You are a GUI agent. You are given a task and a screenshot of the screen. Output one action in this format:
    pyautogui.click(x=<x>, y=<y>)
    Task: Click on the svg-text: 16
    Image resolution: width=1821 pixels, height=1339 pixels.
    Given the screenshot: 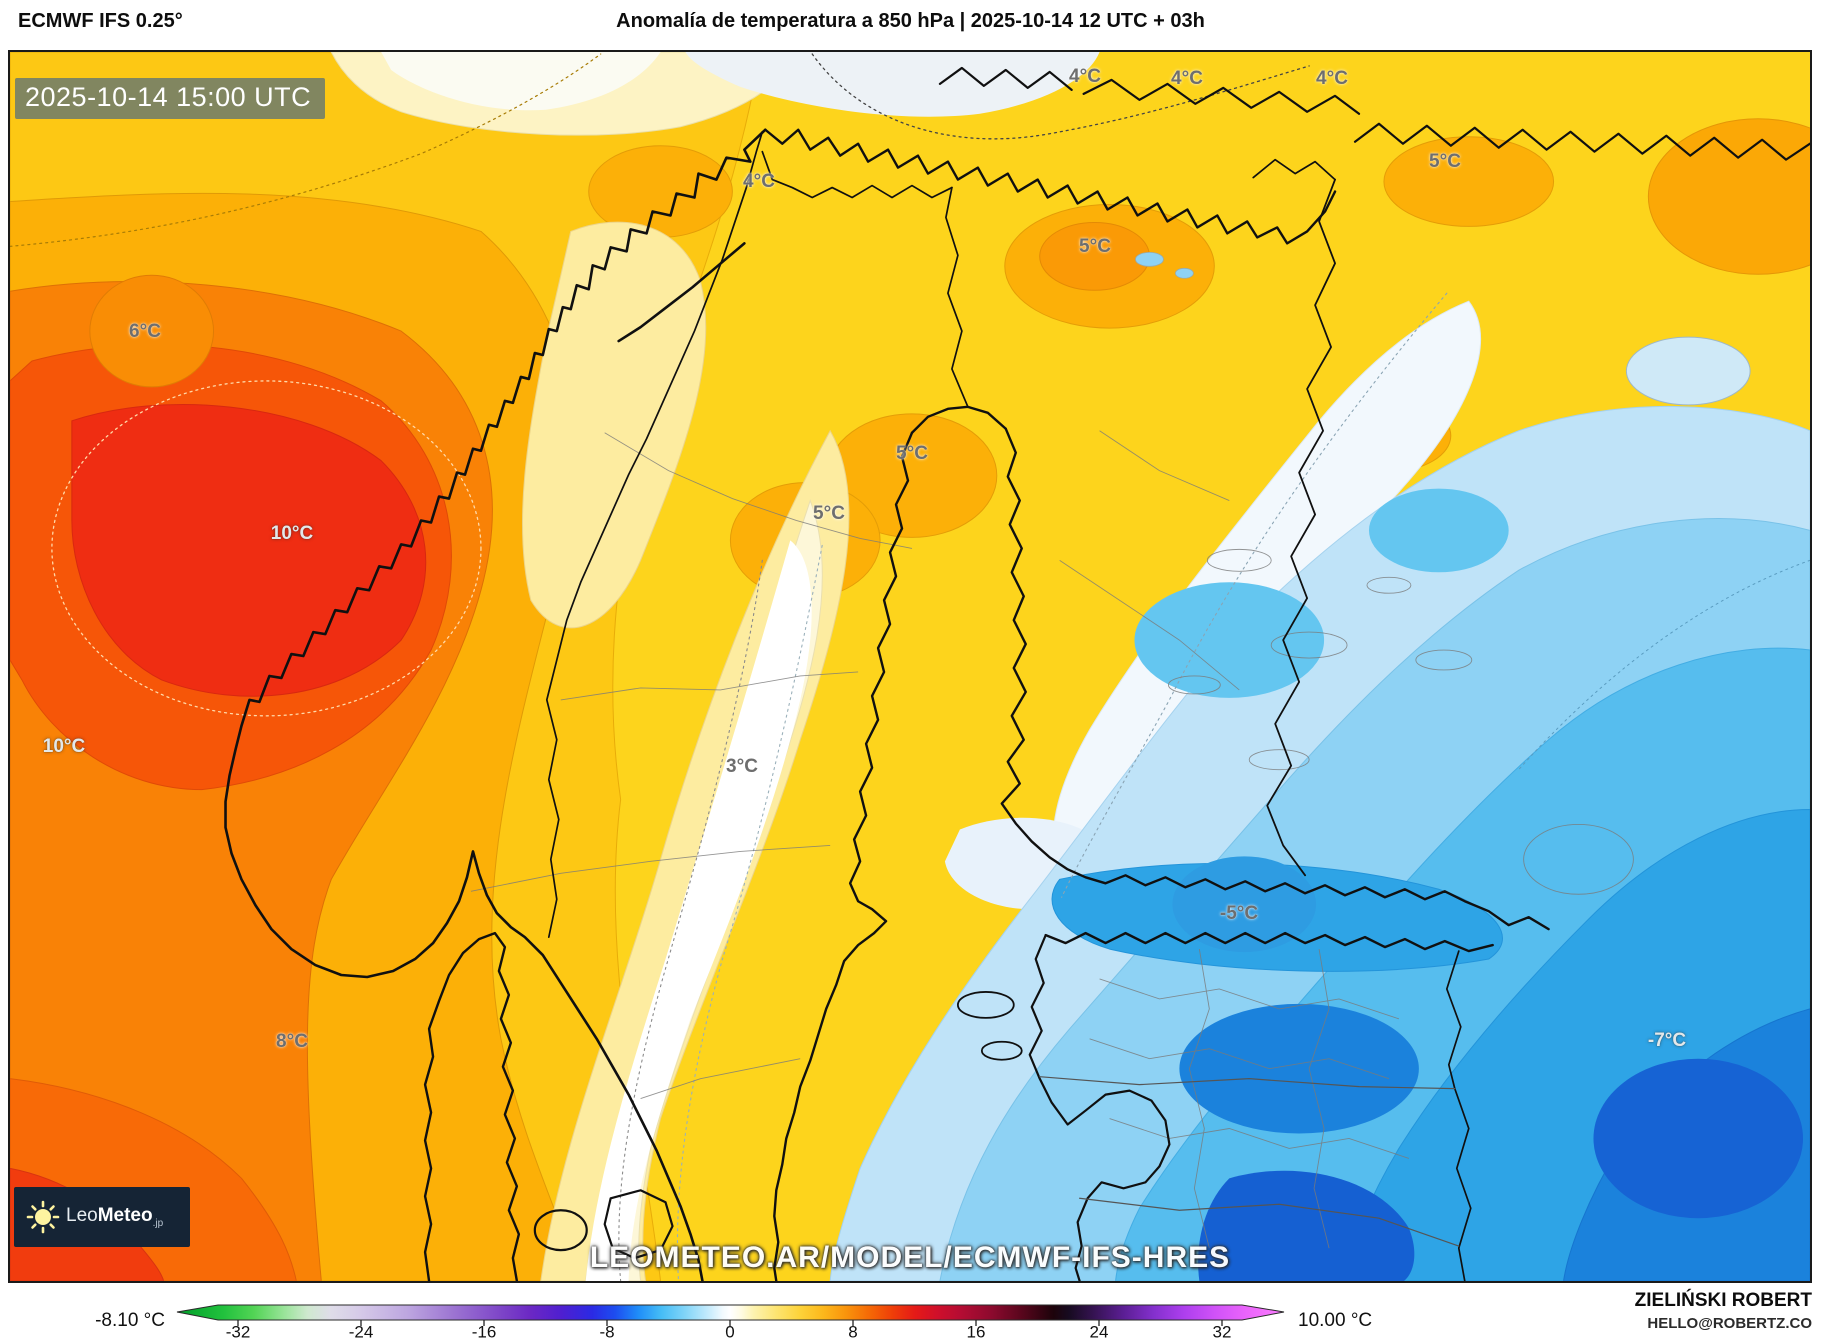 What is the action you would take?
    pyautogui.click(x=976, y=1331)
    